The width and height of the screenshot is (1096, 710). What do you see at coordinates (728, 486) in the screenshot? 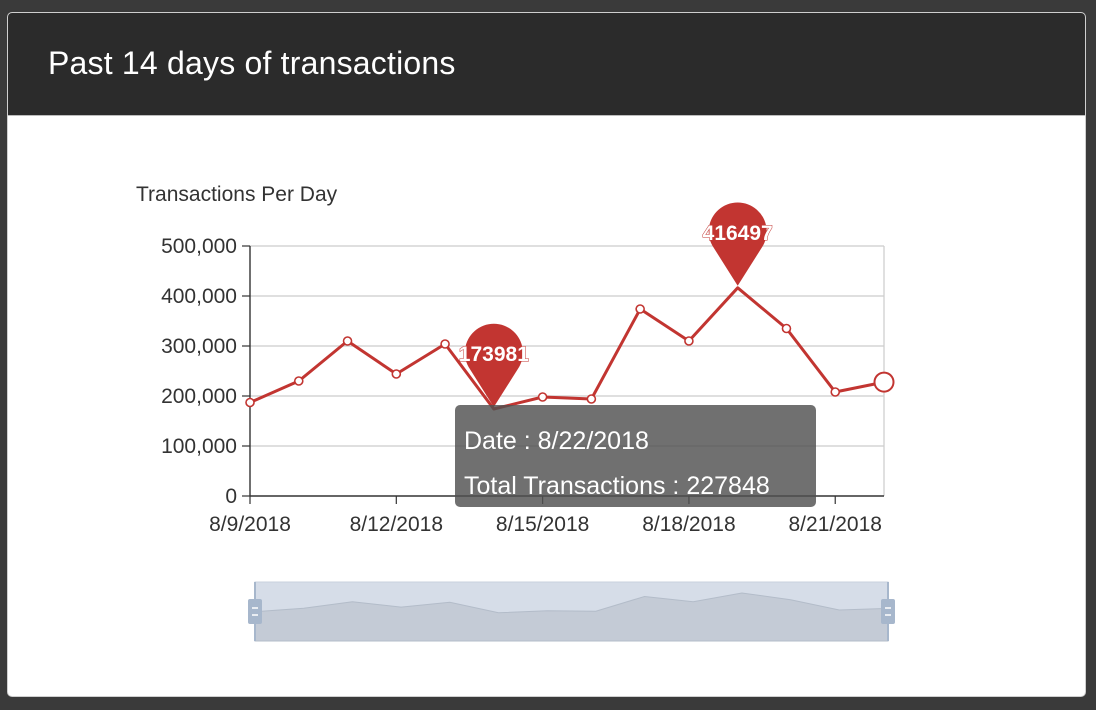
I see `tooltip-total-value: 227848` at bounding box center [728, 486].